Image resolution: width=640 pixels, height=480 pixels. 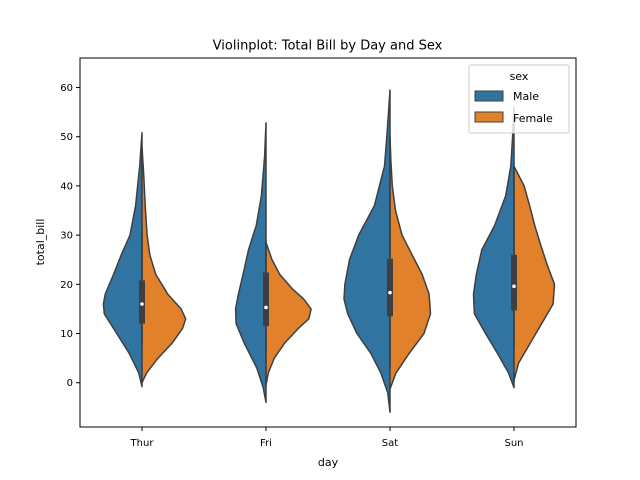 What do you see at coordinates (66, 285) in the screenshot?
I see `y-tick-label: 20` at bounding box center [66, 285].